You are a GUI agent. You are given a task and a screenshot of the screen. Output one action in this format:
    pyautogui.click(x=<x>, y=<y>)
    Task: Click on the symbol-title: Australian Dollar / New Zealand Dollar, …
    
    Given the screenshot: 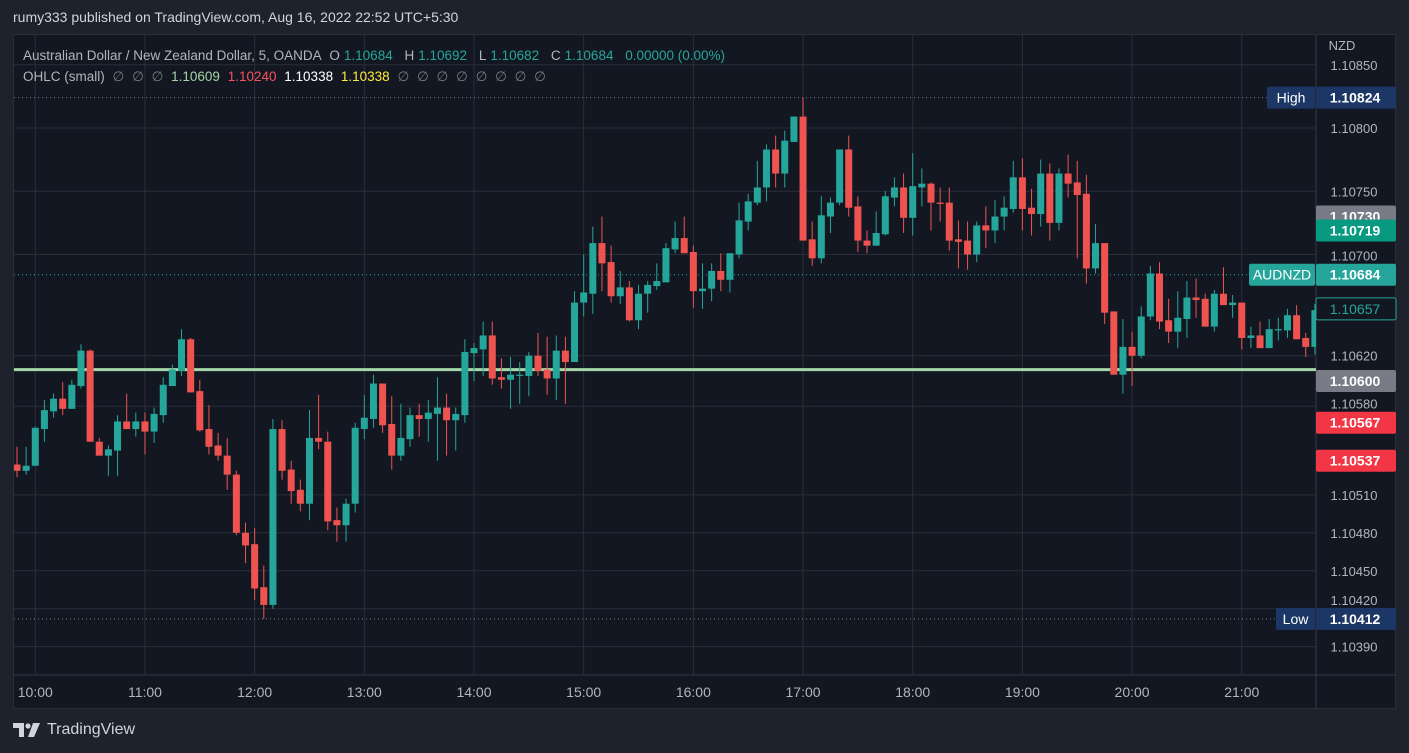 What is the action you would take?
    pyautogui.click(x=172, y=55)
    